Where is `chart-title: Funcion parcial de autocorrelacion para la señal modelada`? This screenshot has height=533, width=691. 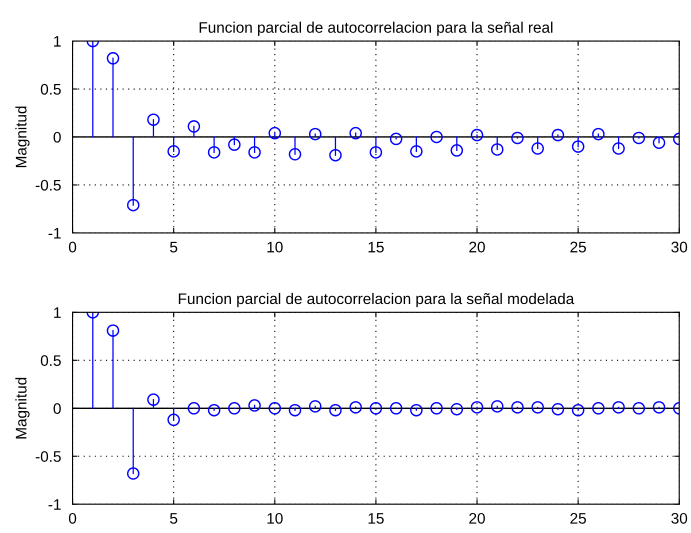
chart-title: Funcion parcial de autocorrelacion para la señal modelada is located at coordinates (376, 300).